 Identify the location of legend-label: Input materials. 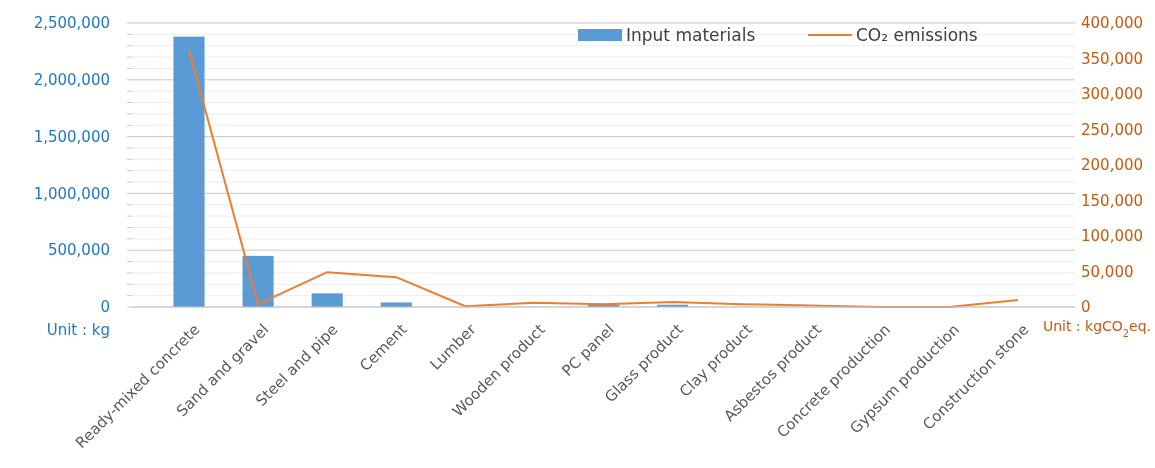
(691, 34).